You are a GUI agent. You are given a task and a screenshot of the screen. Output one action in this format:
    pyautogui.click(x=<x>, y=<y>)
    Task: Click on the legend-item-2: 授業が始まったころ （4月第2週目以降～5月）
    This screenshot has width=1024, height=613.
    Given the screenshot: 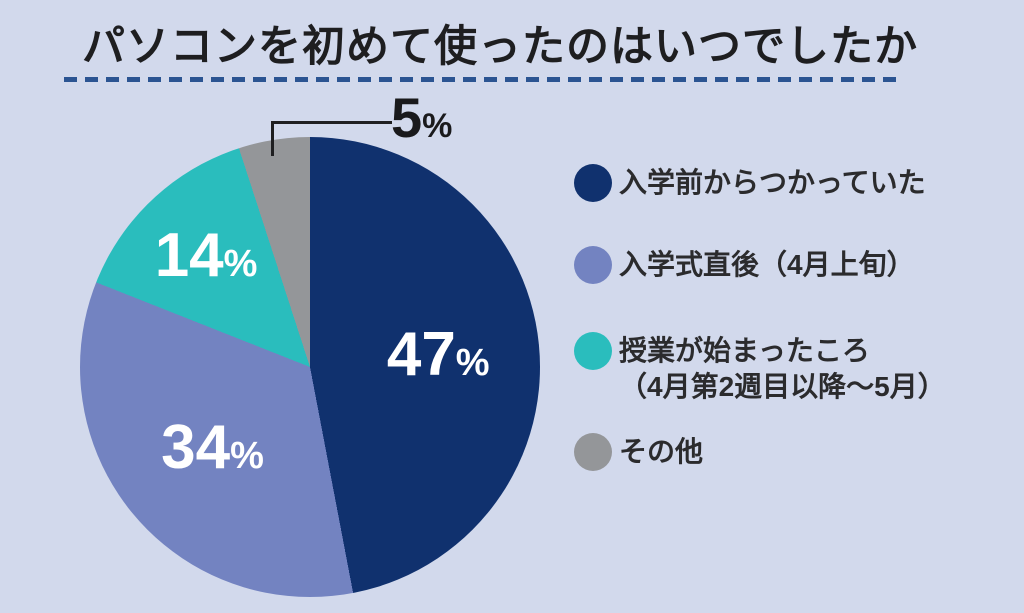 What is the action you would take?
    pyautogui.click(x=789, y=368)
    